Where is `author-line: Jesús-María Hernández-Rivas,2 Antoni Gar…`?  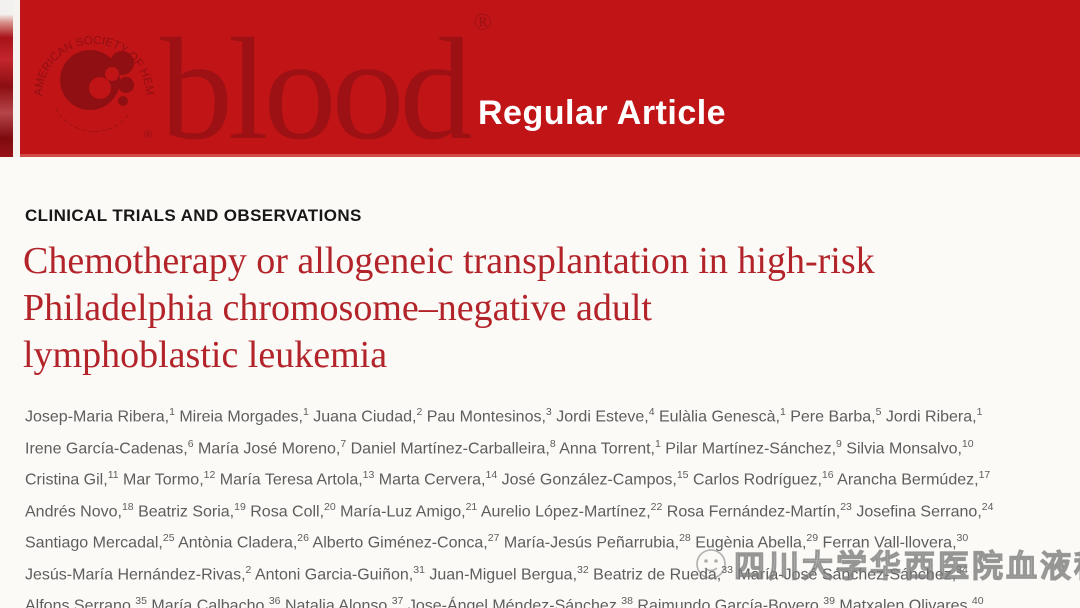 author-line: Jesús-María Hernández-Rivas,2 Antoni Gar… is located at coordinates (496, 573).